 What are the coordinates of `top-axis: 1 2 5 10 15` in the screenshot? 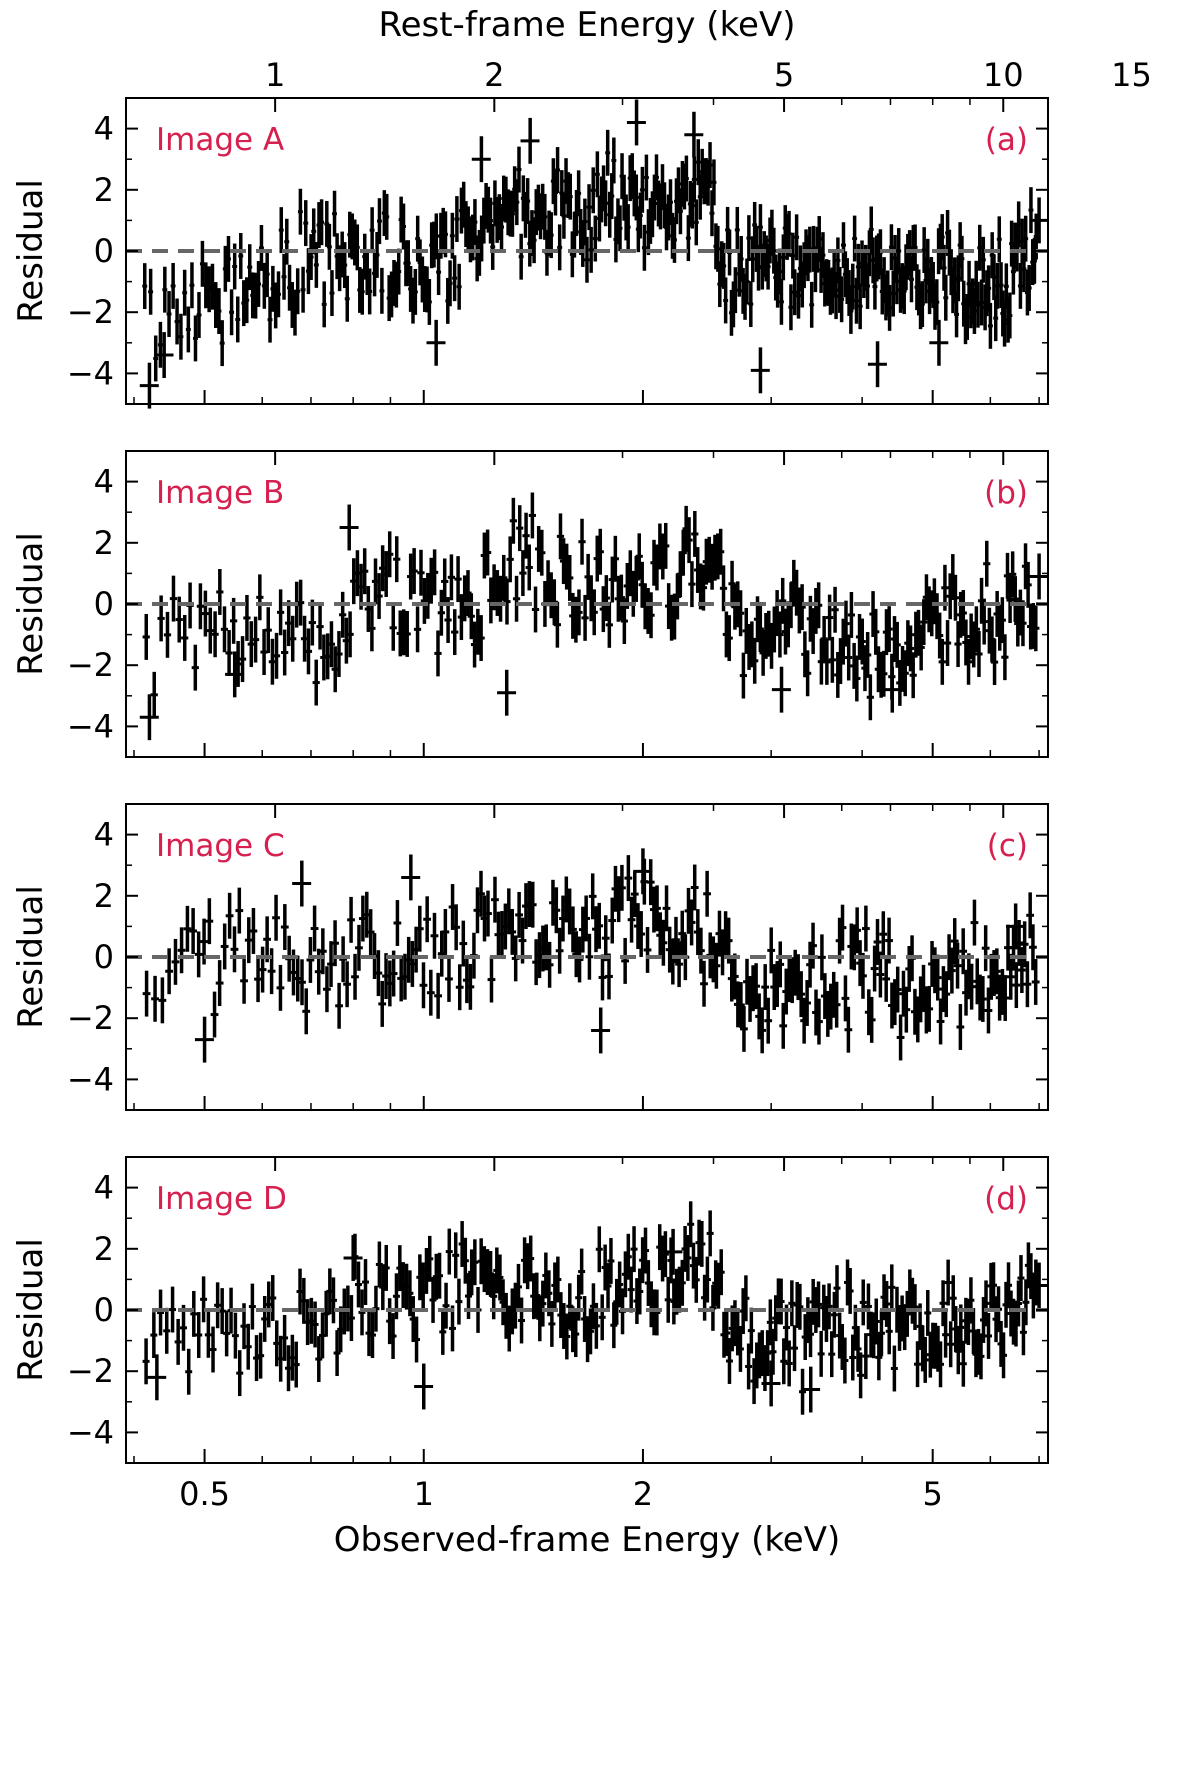 It's located at (708, 75).